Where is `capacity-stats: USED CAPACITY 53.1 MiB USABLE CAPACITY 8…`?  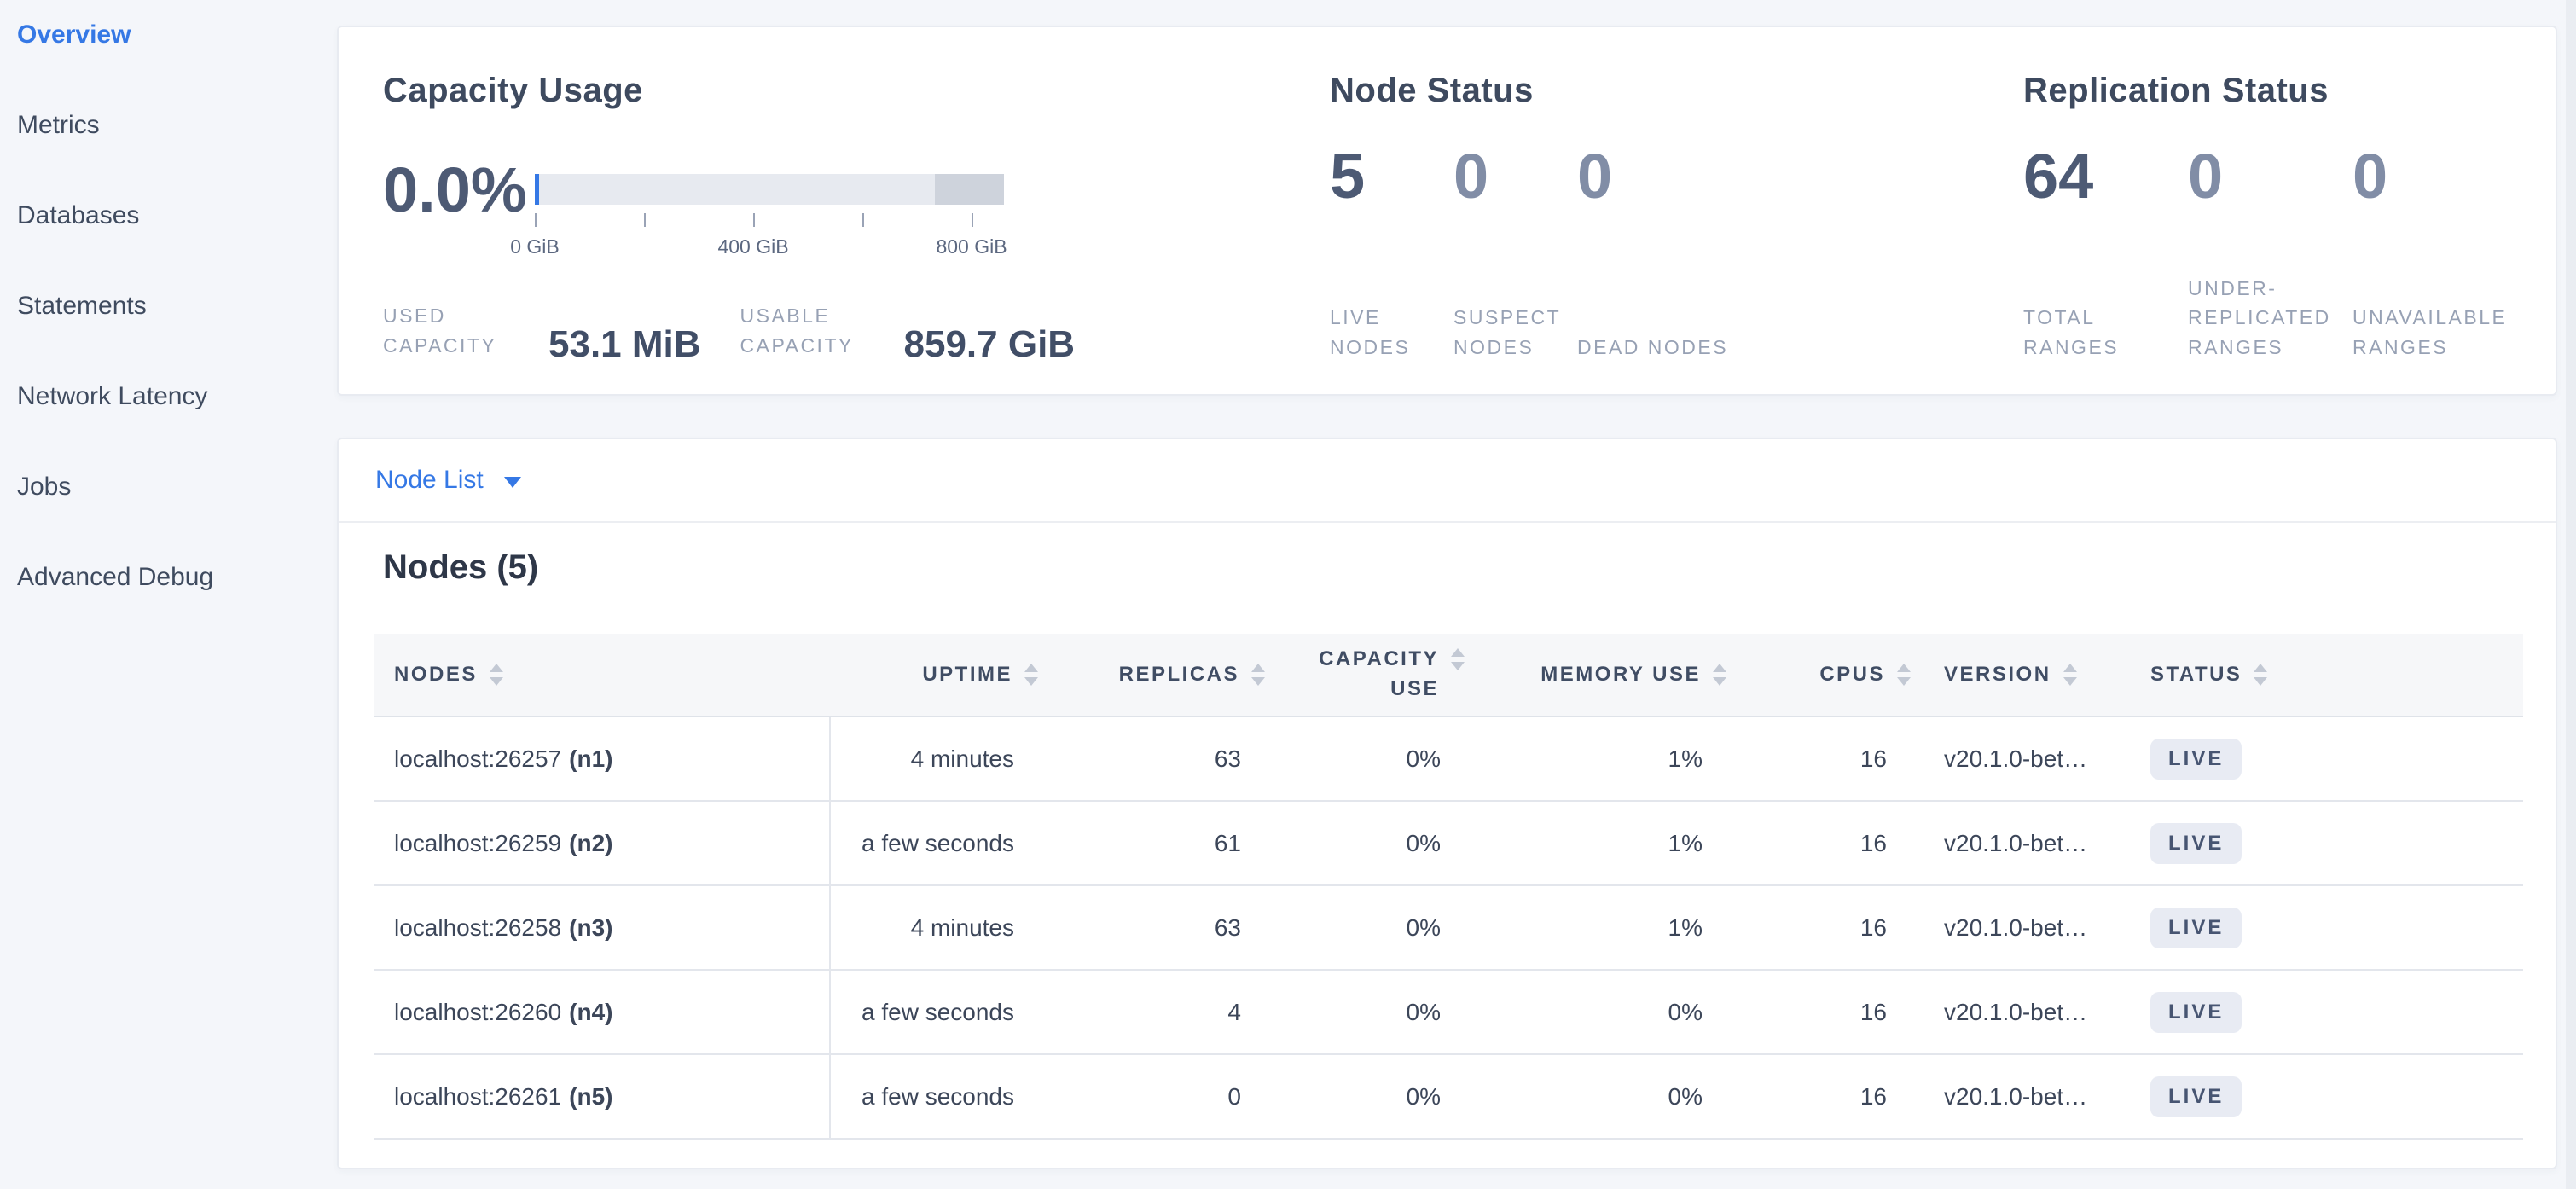 capacity-stats: USED CAPACITY 53.1 MiB USABLE CAPACITY 8… is located at coordinates (729, 333).